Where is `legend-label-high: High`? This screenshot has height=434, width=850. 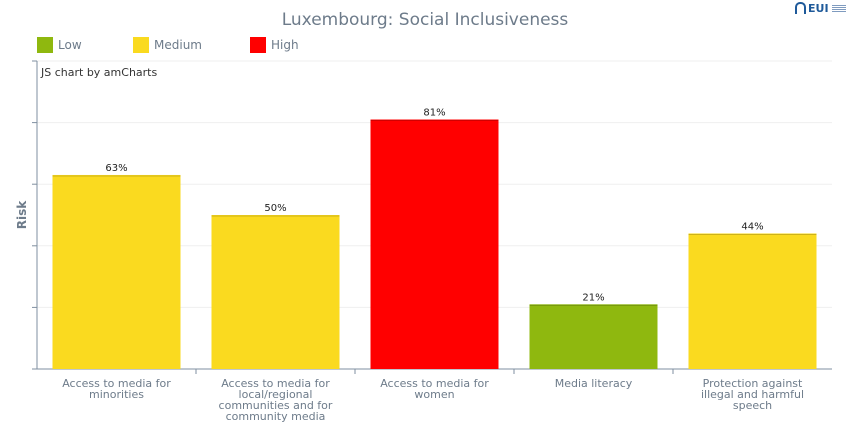
legend-label-high: High is located at coordinates (285, 45).